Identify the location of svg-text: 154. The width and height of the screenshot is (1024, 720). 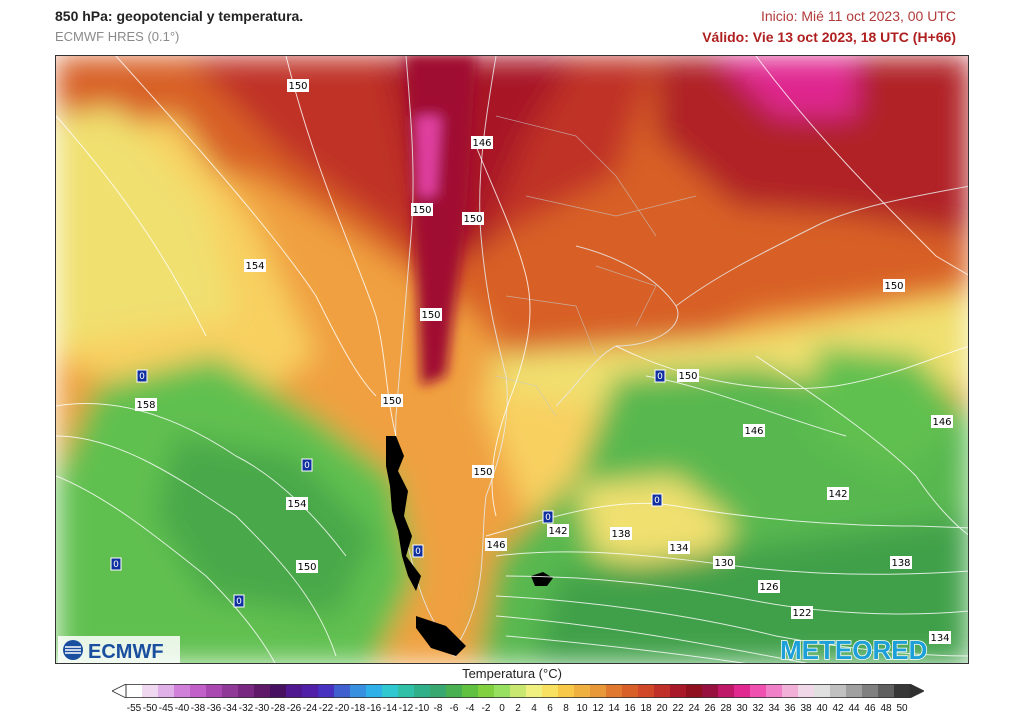
(254, 266).